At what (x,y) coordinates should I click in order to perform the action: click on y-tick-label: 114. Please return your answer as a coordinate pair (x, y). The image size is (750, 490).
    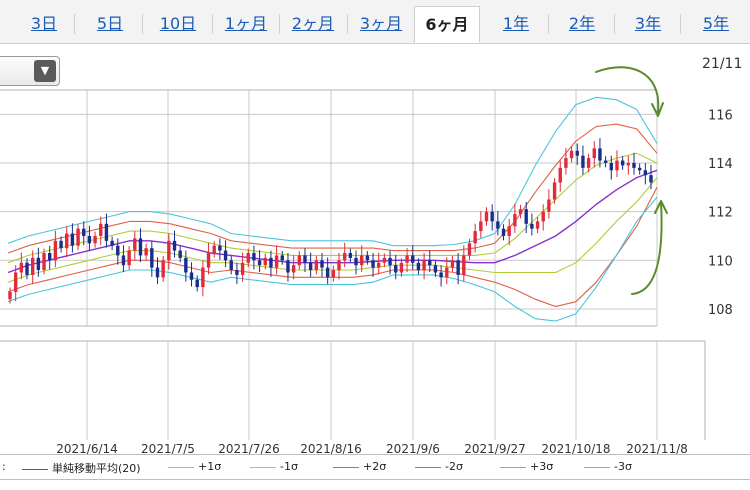
    Looking at the image, I should click on (720, 164).